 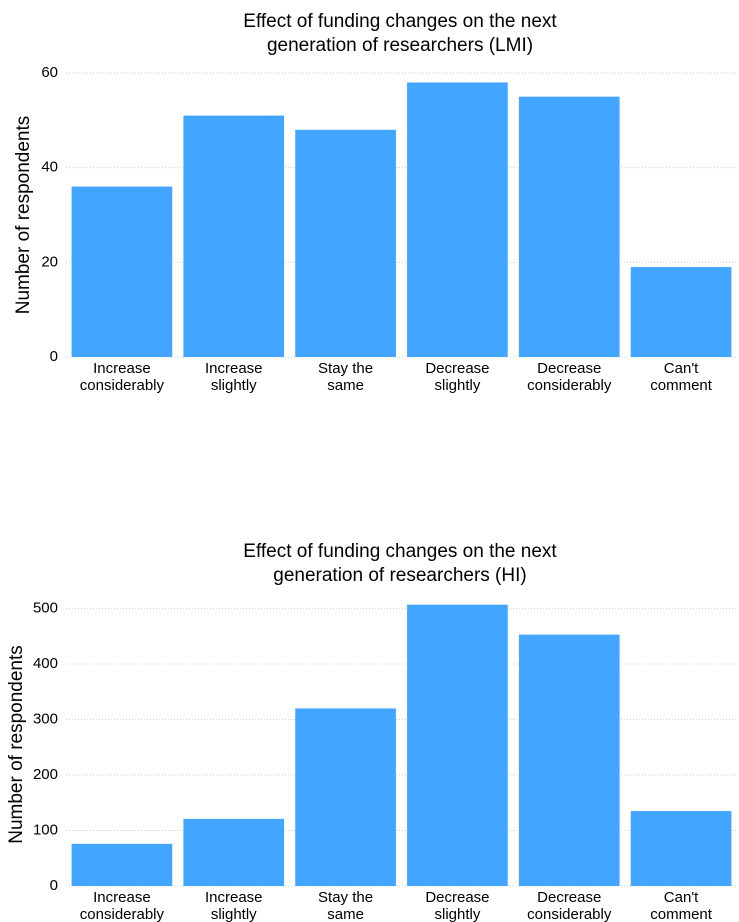 What do you see at coordinates (49, 261) in the screenshot?
I see `y-tick-label: 20` at bounding box center [49, 261].